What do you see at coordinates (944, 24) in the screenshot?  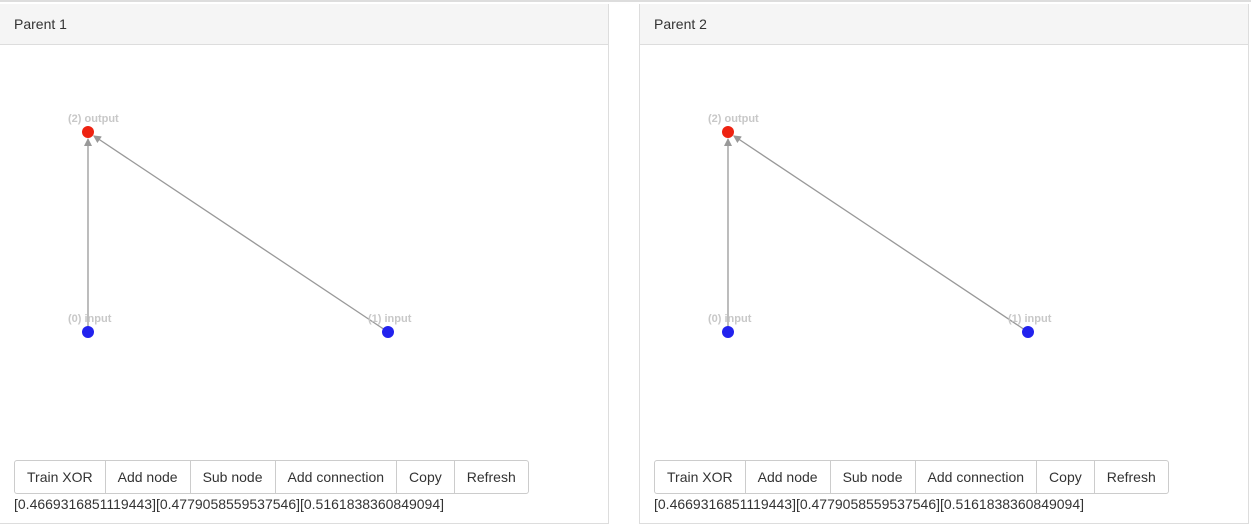 I see `panel-heading: Parent 2` at bounding box center [944, 24].